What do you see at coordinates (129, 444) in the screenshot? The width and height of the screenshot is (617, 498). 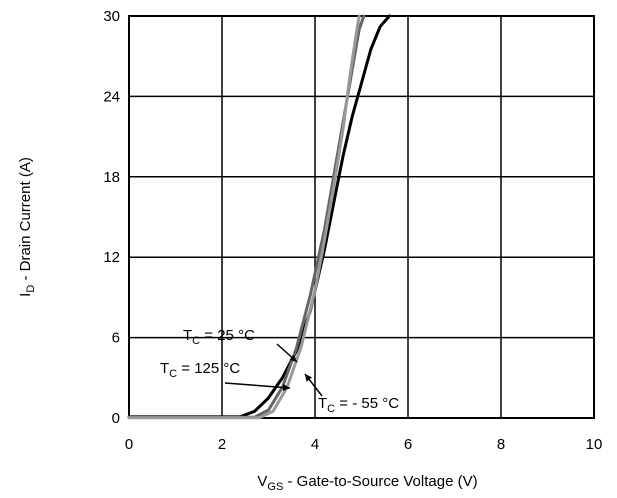 I see `x-tick-label: 0` at bounding box center [129, 444].